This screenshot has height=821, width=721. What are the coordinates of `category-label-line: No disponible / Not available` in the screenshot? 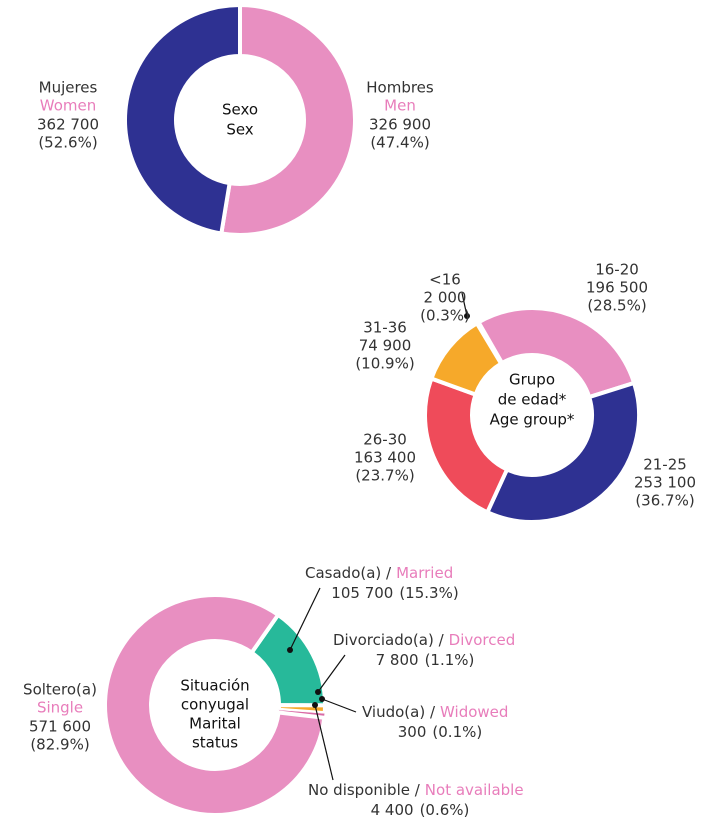 It's located at (416, 790).